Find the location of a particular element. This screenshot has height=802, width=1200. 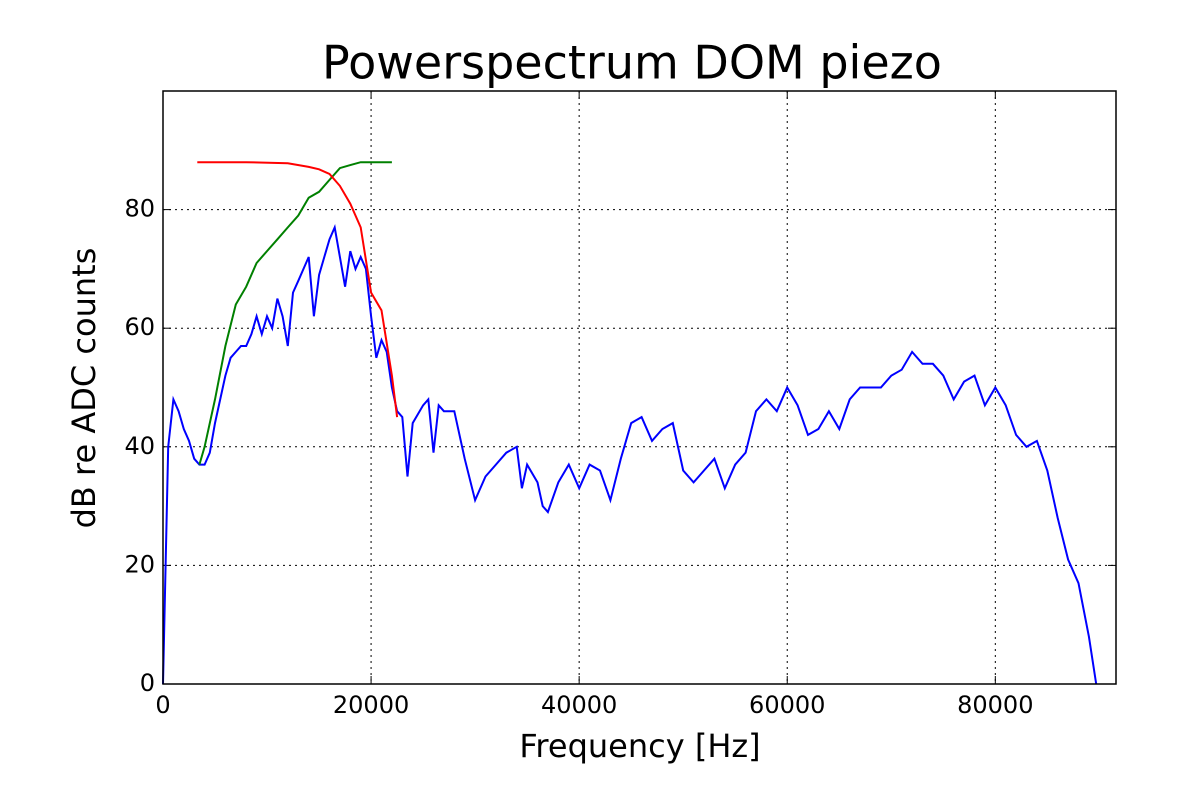

x-tick-label: 20000 is located at coordinates (371, 705).